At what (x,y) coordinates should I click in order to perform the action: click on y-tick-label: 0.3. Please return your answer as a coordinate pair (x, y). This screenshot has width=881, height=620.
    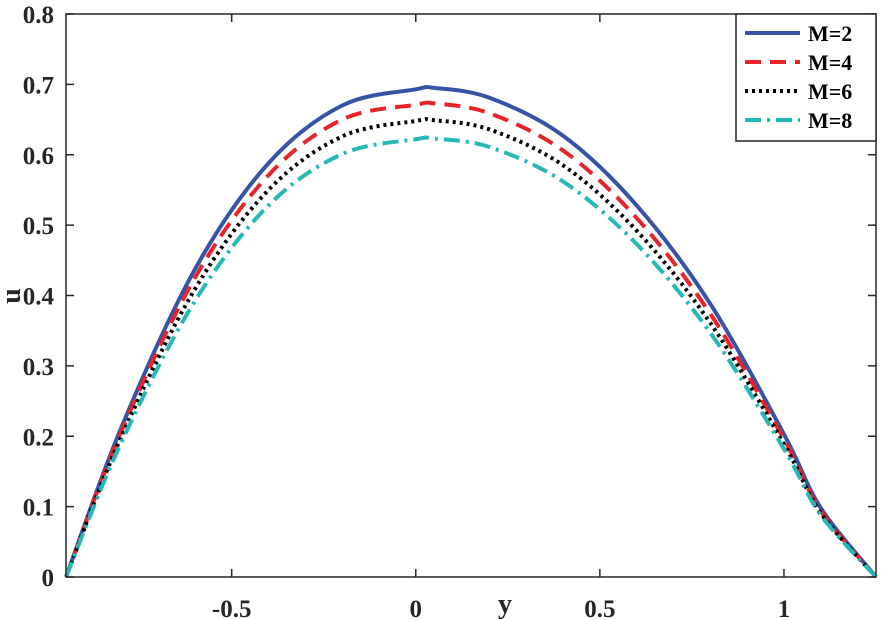
    Looking at the image, I should click on (38, 367).